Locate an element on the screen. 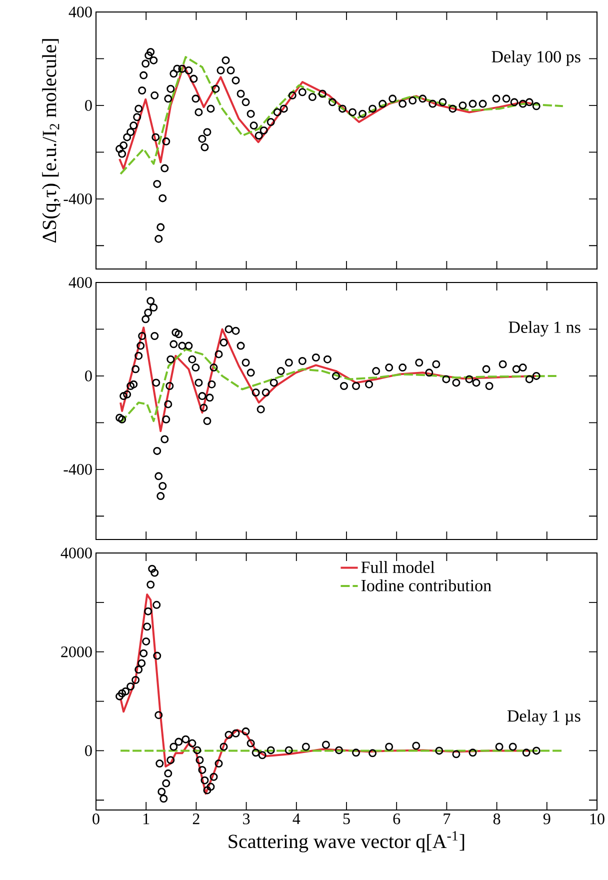  x-tick-label: 5 is located at coordinates (346, 819).